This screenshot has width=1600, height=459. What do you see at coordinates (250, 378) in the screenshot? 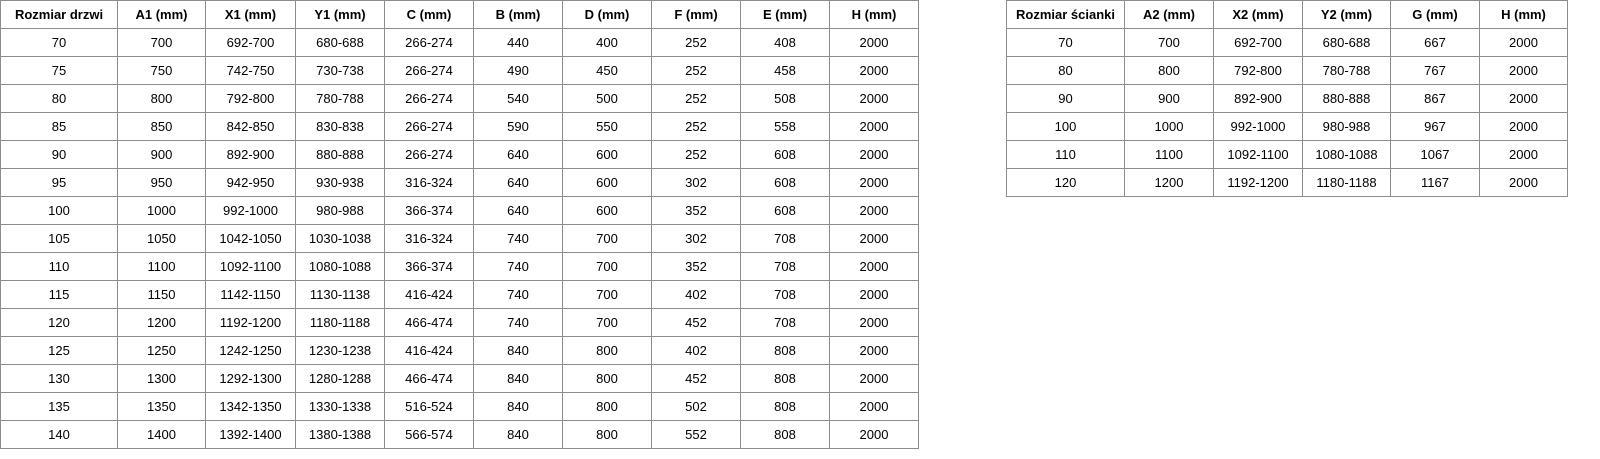
I see `table-cell: 1292-1300` at bounding box center [250, 378].